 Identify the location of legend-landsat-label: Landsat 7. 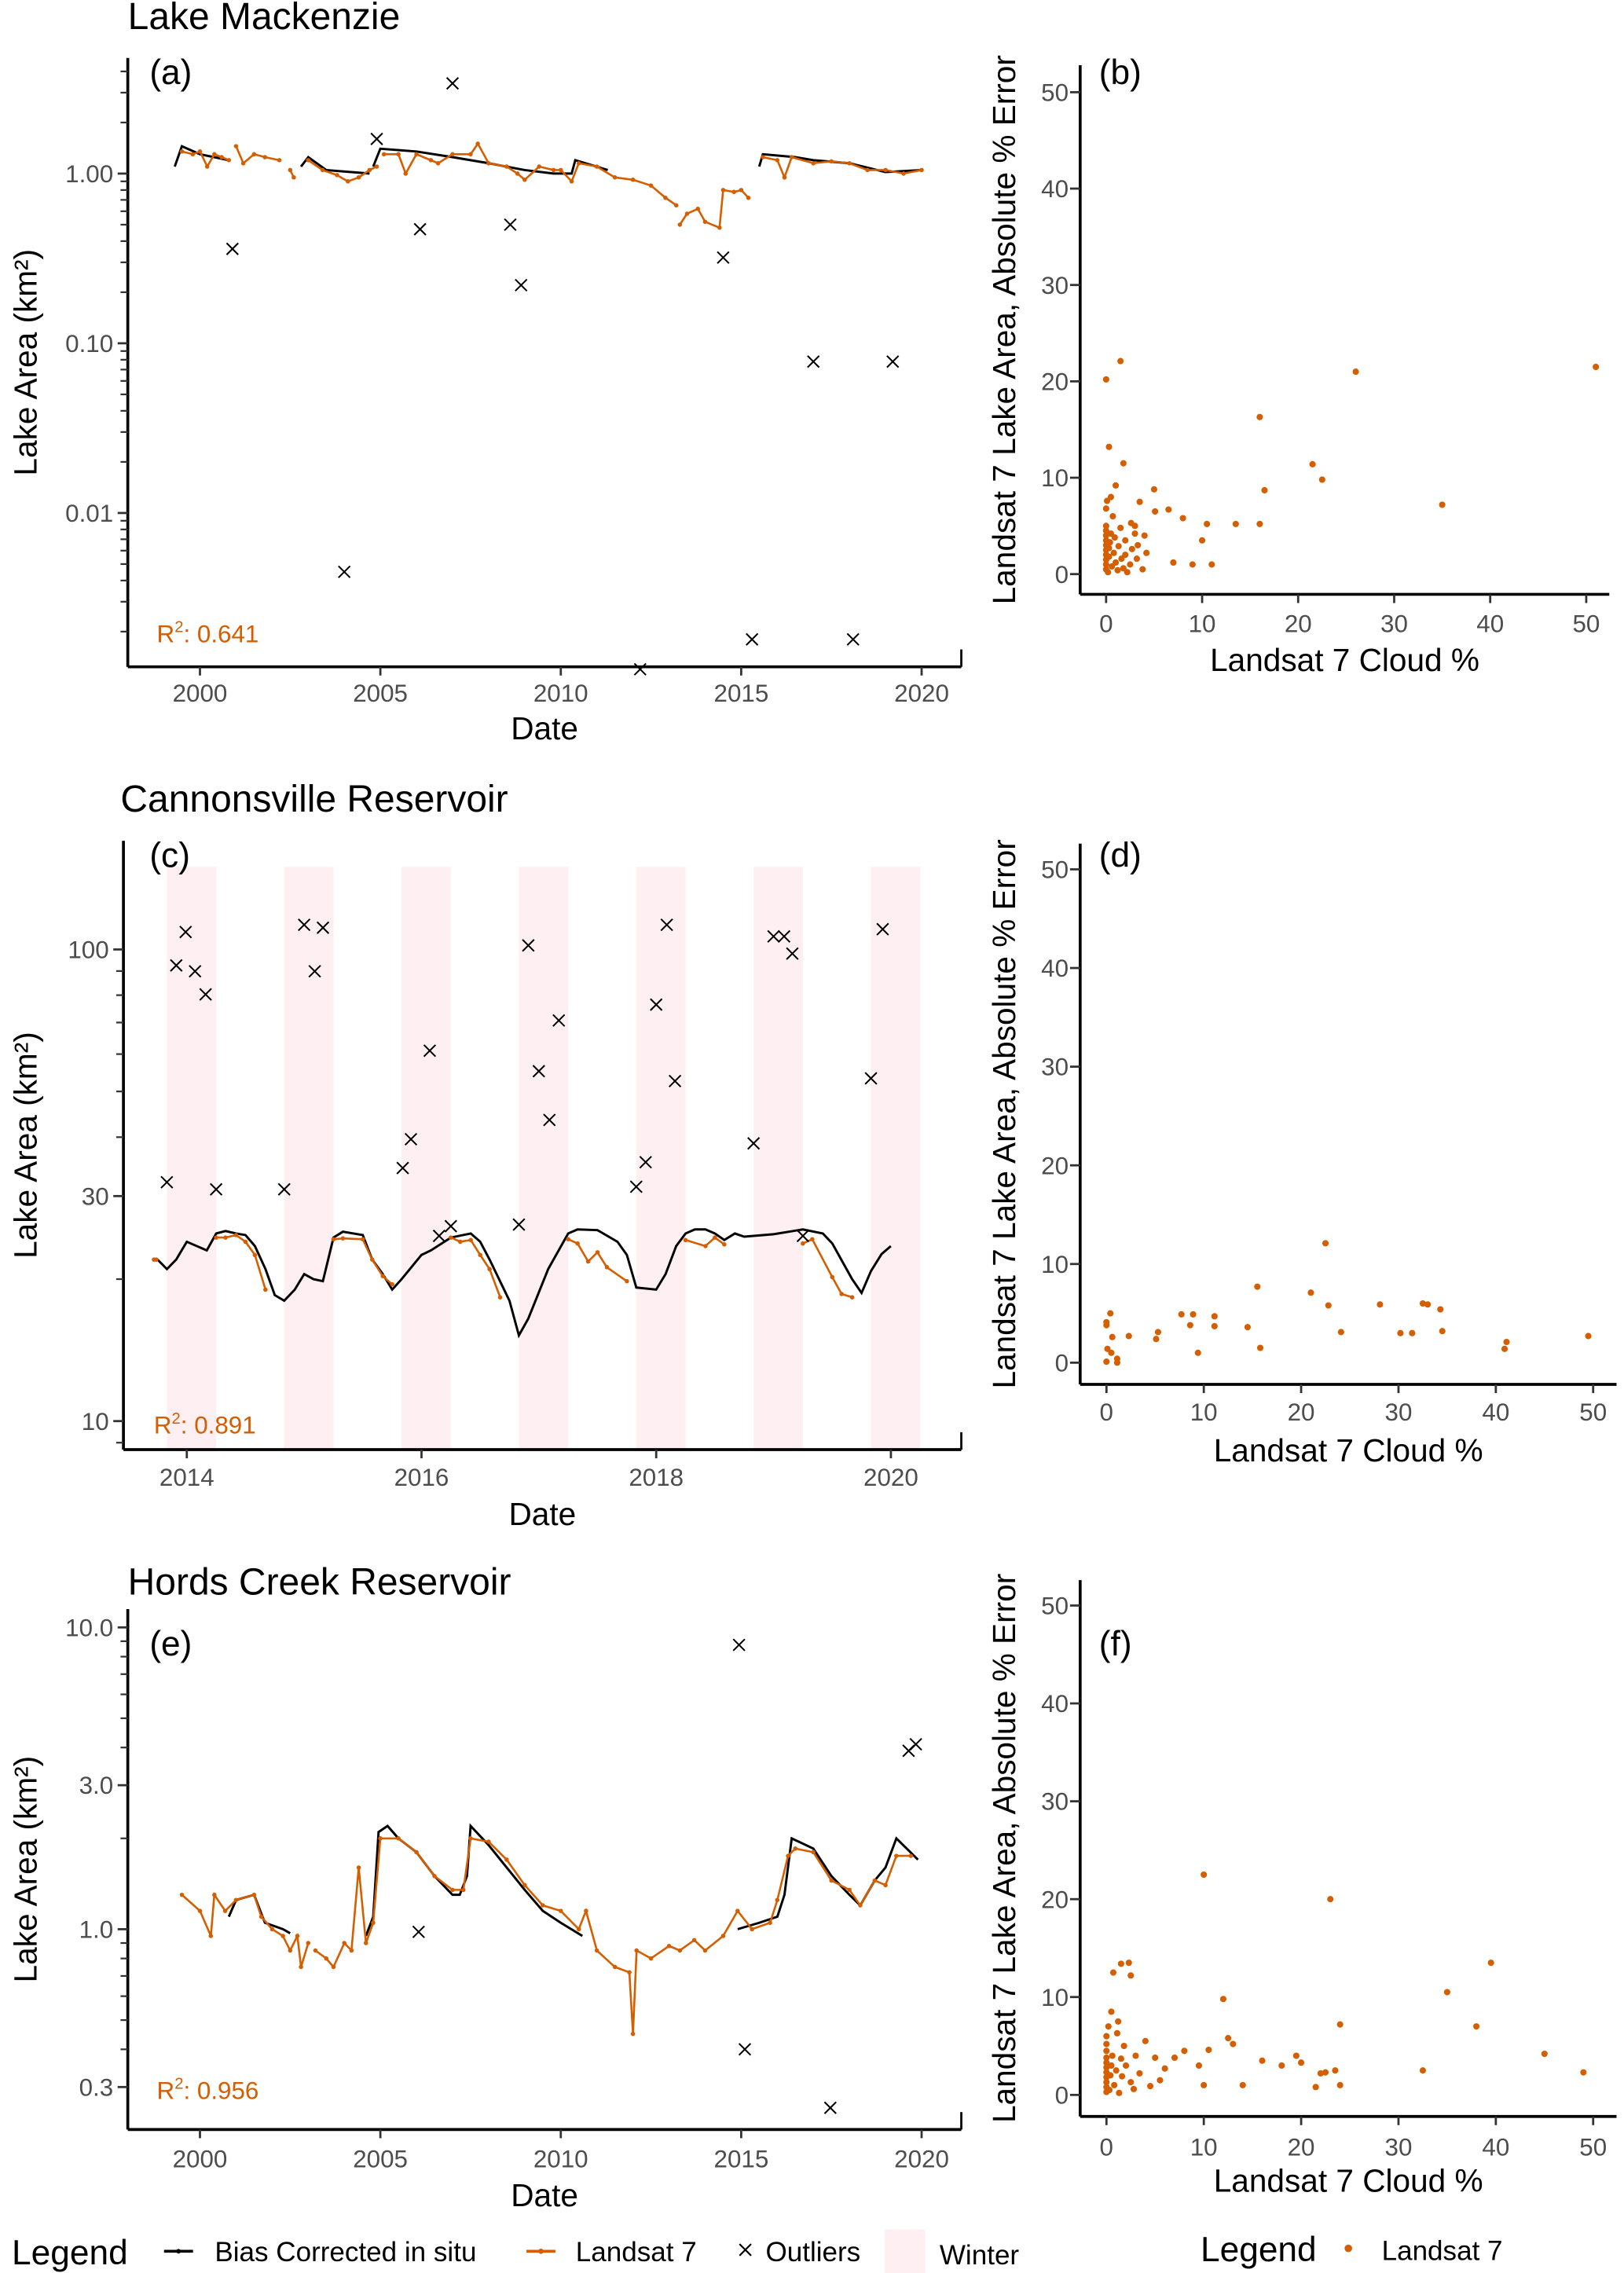
(637, 2252).